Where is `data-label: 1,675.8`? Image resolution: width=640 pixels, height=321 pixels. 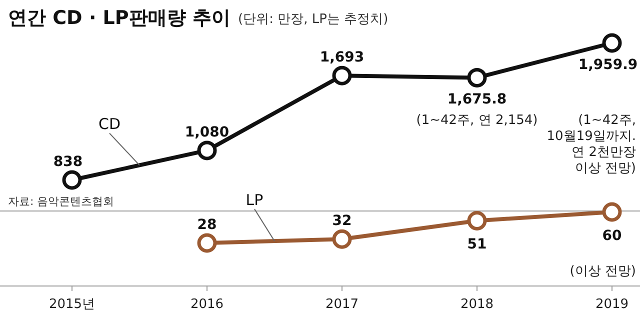
data-label: 1,675.8 is located at coordinates (477, 100).